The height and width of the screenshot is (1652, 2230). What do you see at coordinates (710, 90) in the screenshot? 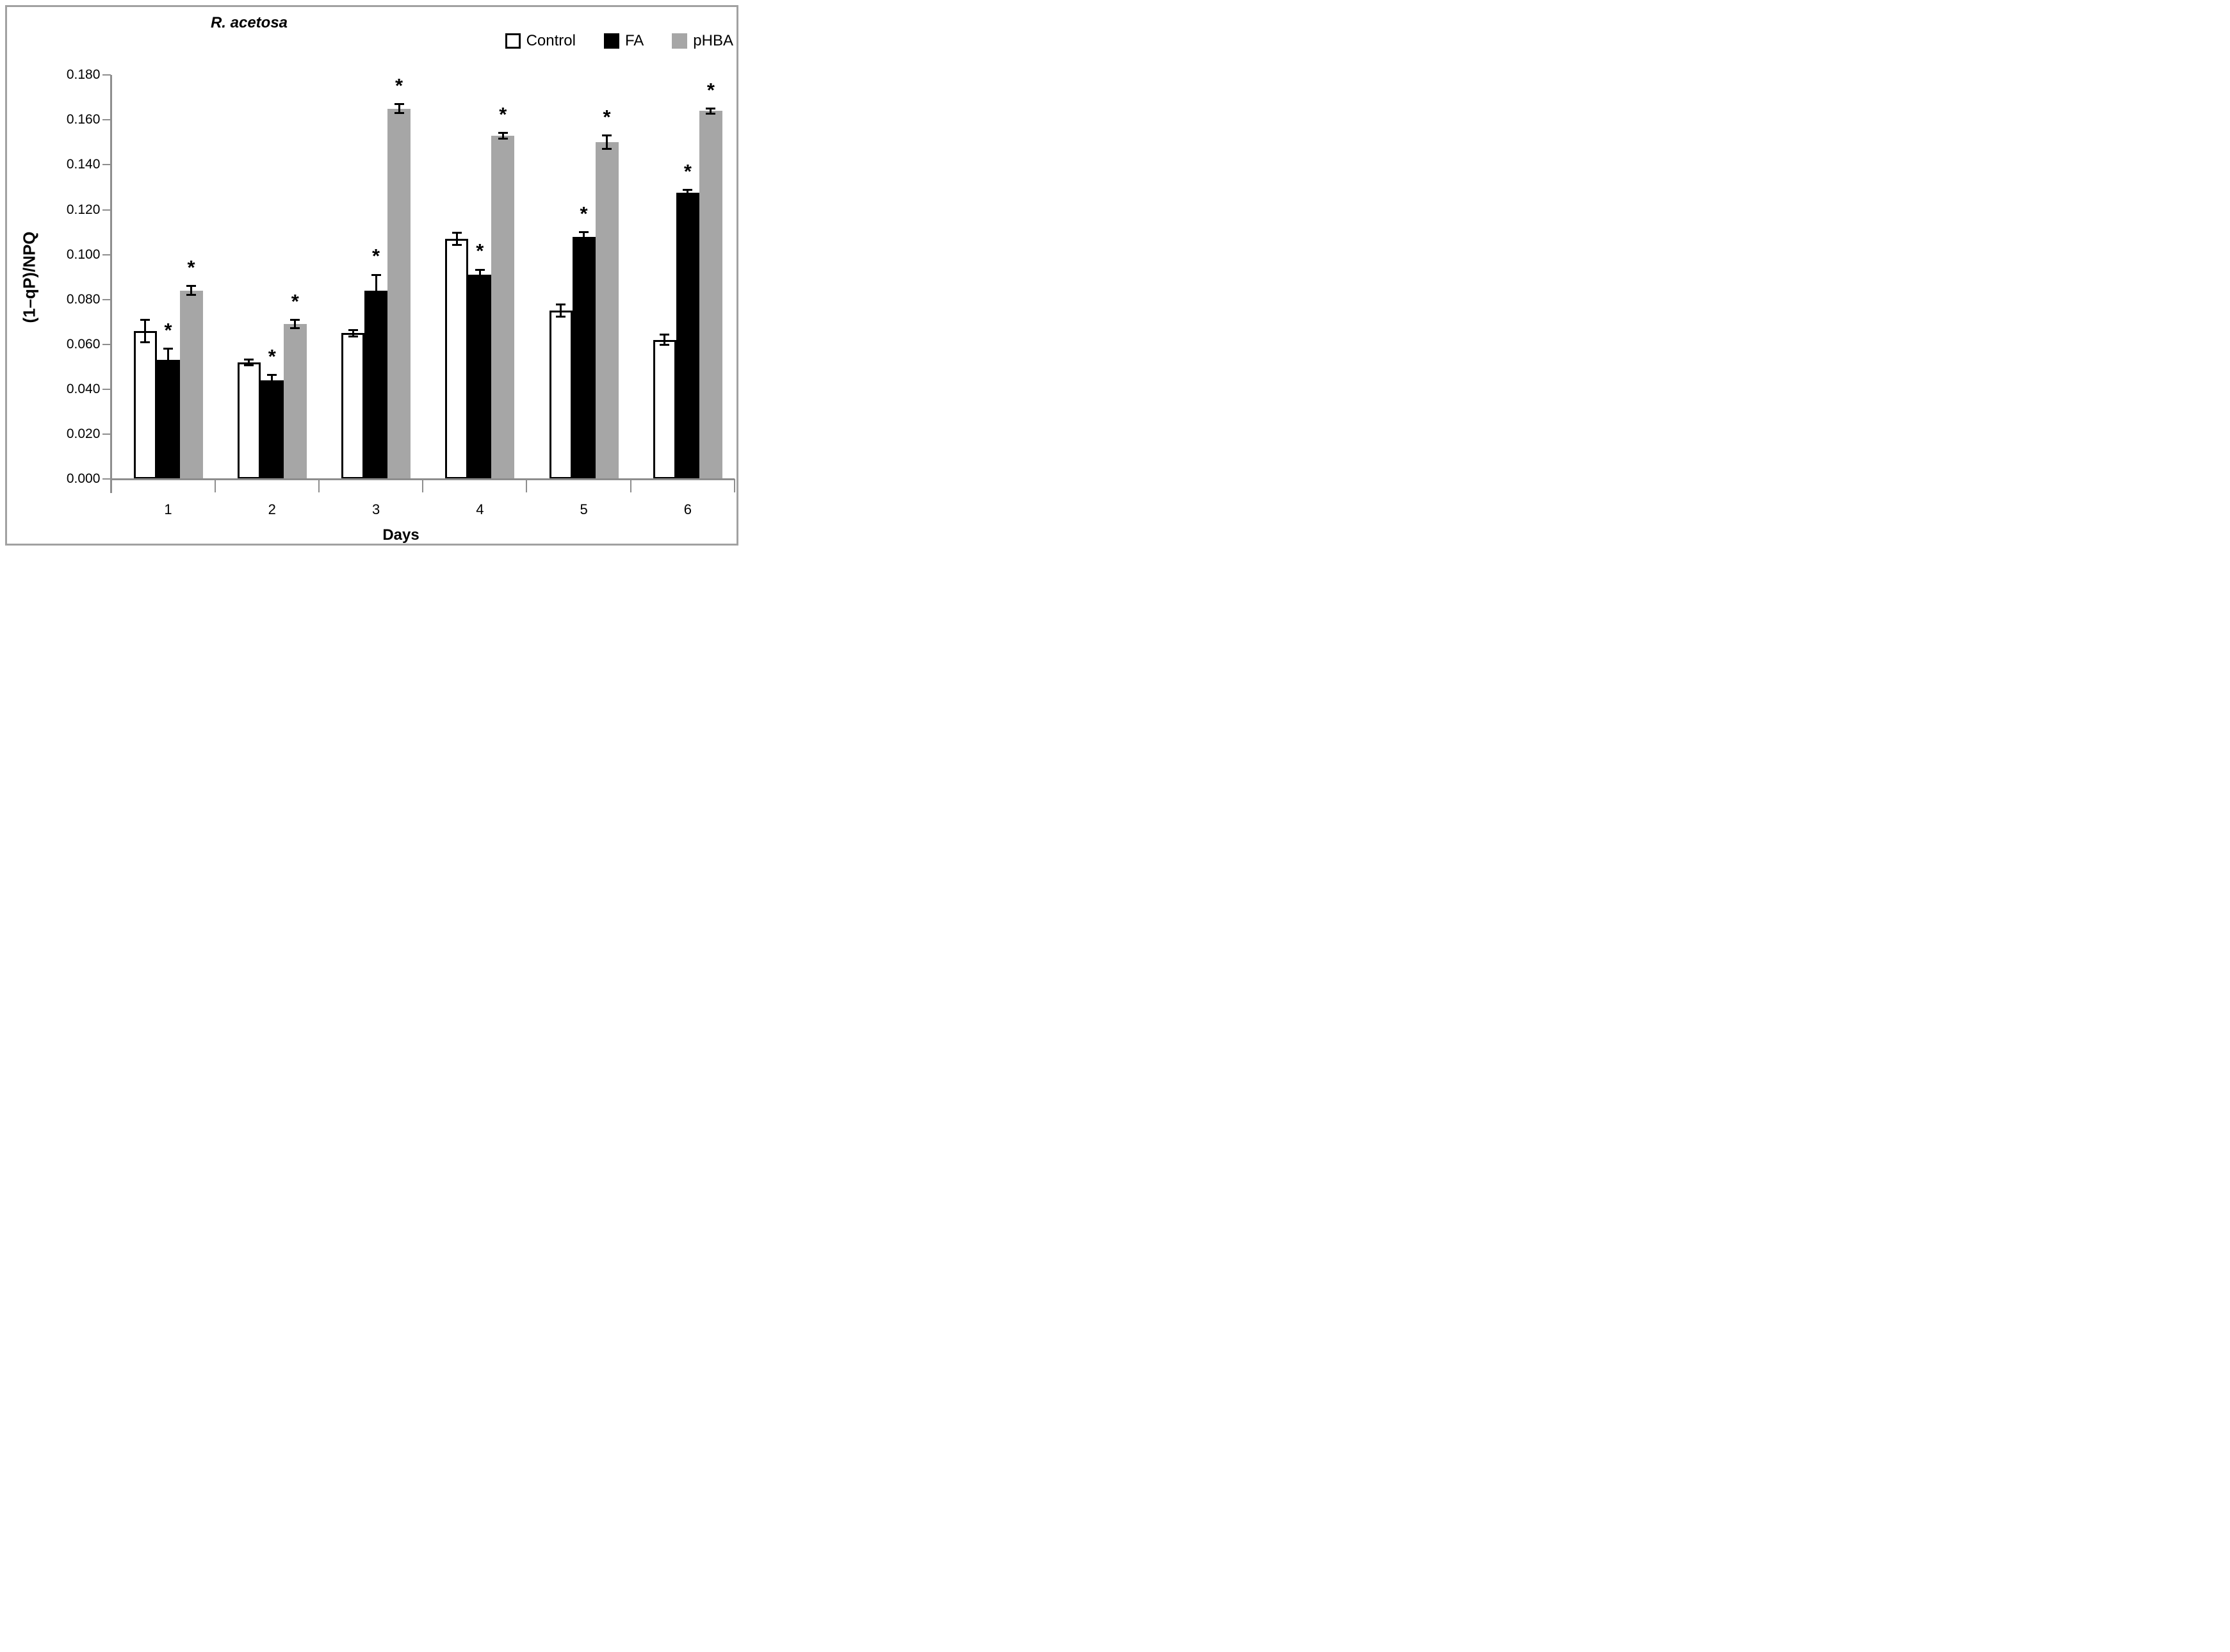
I see `significance-asterisk-phba-day6: *` at bounding box center [710, 90].